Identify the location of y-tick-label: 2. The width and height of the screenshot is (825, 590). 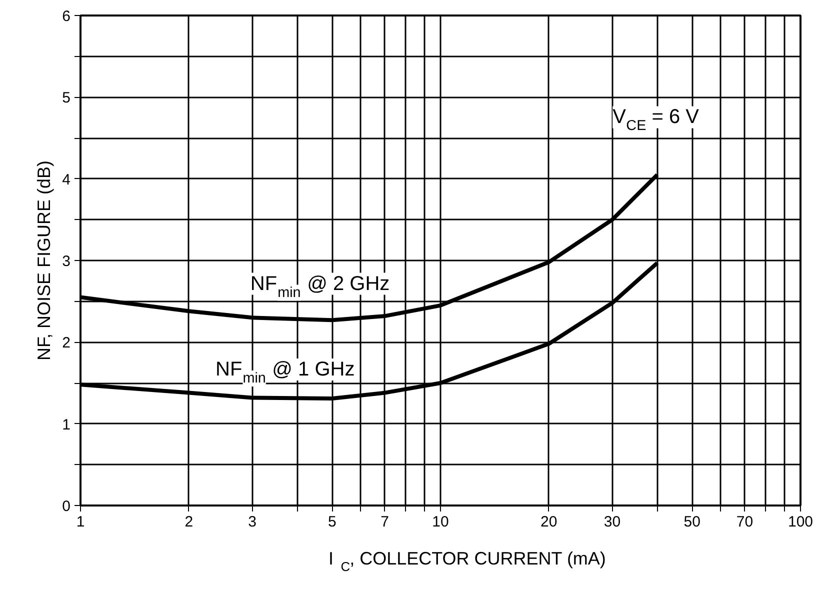
(66, 343).